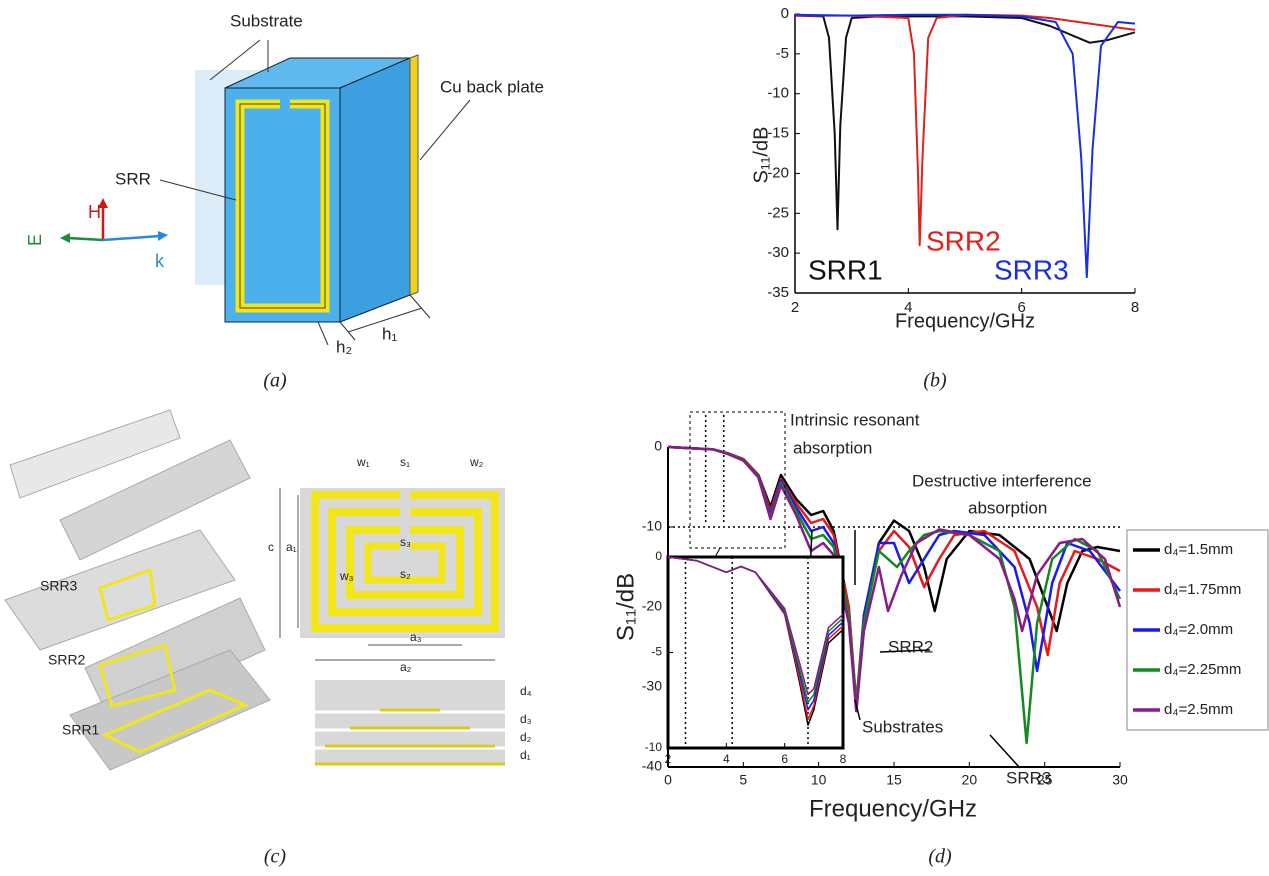 The image size is (1269, 876). I want to click on dim-label: a₃, so click(416, 637).